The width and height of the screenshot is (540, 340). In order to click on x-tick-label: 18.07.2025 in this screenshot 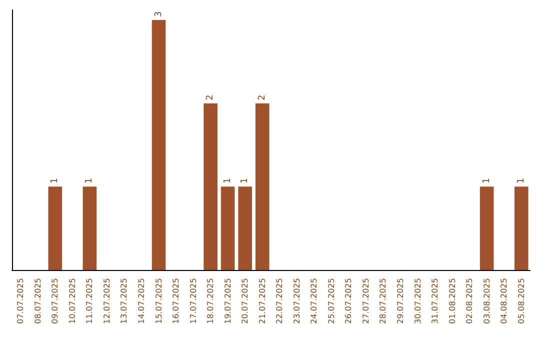, I will do `click(211, 301)`.